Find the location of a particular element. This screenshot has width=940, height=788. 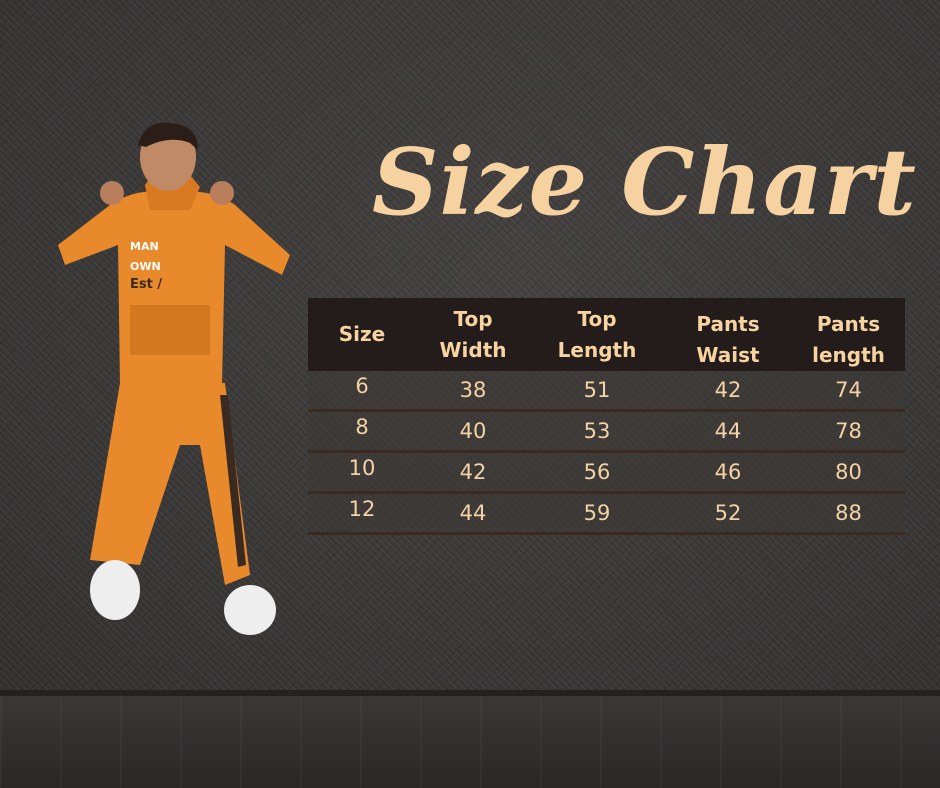

table-row: 10 42 56 46 80 is located at coordinates (606, 473).